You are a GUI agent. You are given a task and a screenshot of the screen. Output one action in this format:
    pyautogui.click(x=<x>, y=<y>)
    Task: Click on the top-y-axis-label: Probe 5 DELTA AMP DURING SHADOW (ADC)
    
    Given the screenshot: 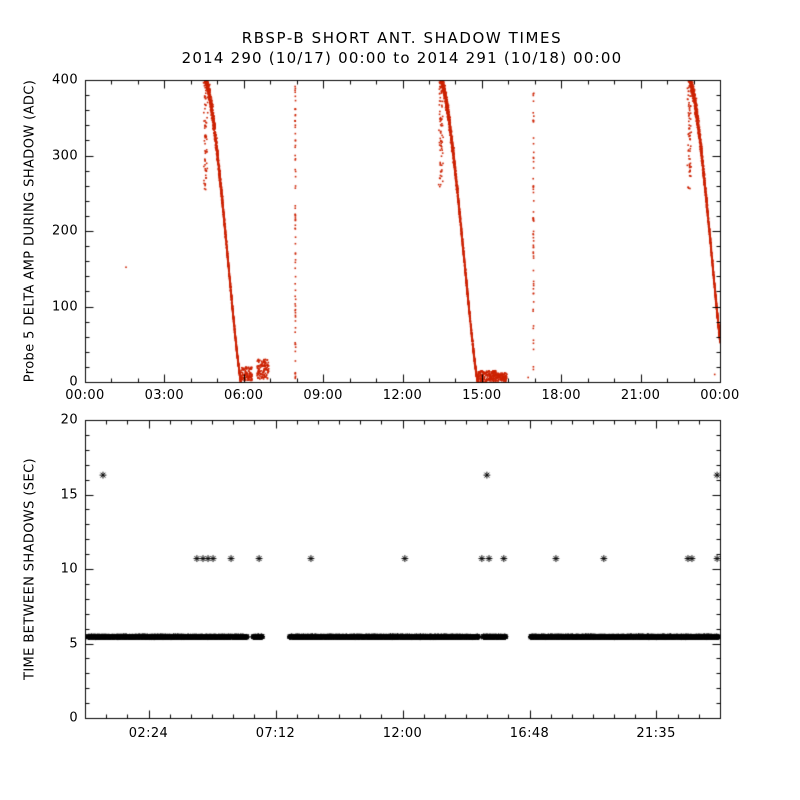 What is the action you would take?
    pyautogui.click(x=30, y=231)
    